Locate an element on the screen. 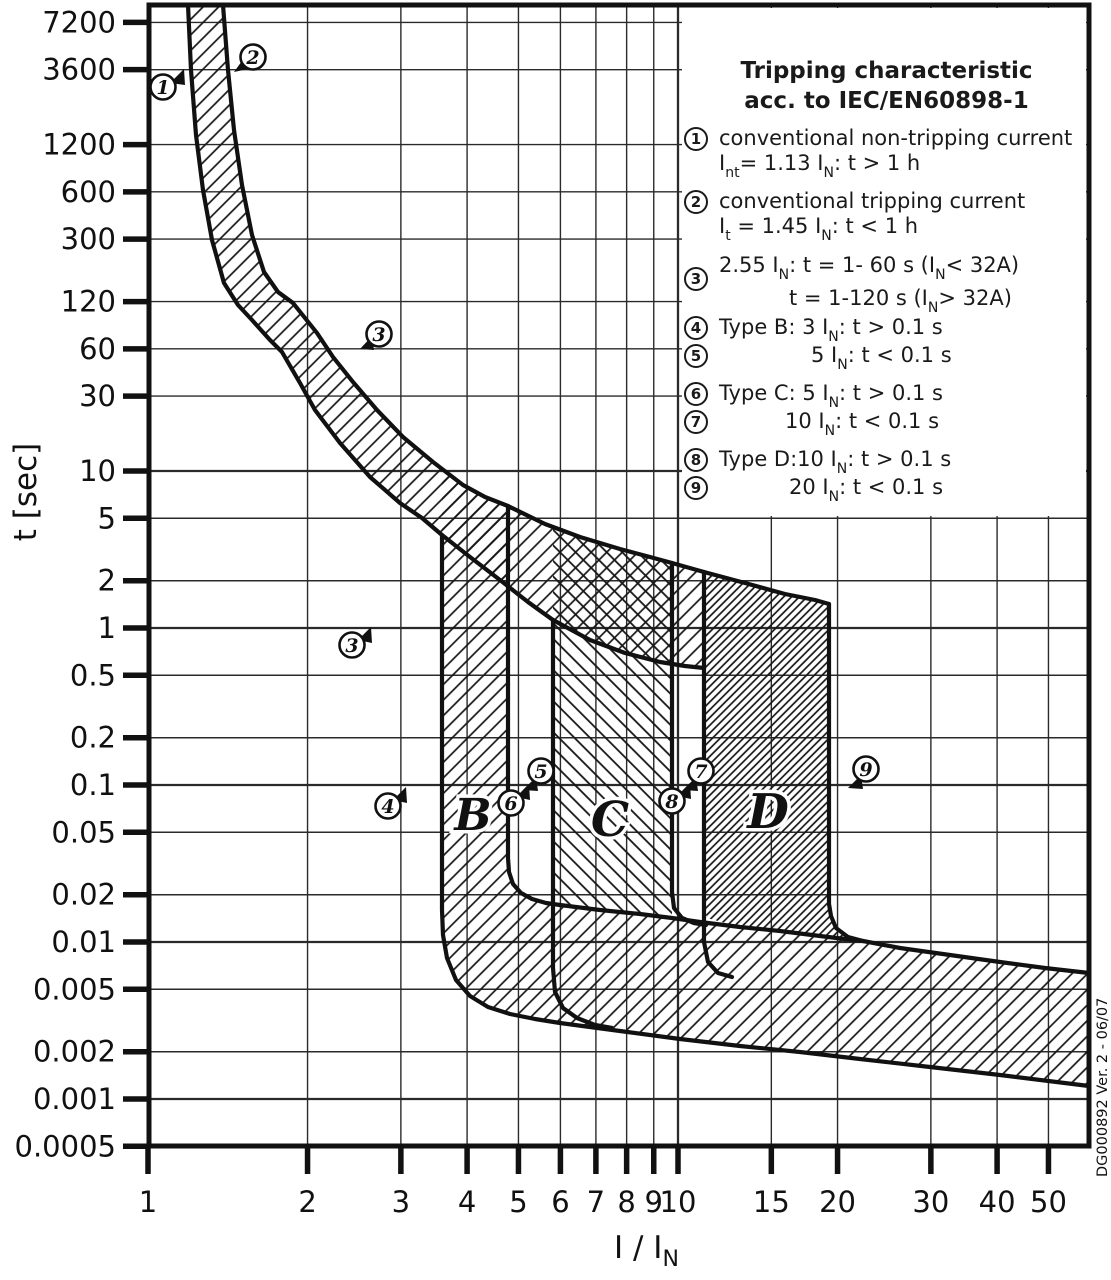 This screenshot has width=1111, height=1280. side-note-text: DG000892 Ver. 2 - 06/07 is located at coordinates (1103, 1087).